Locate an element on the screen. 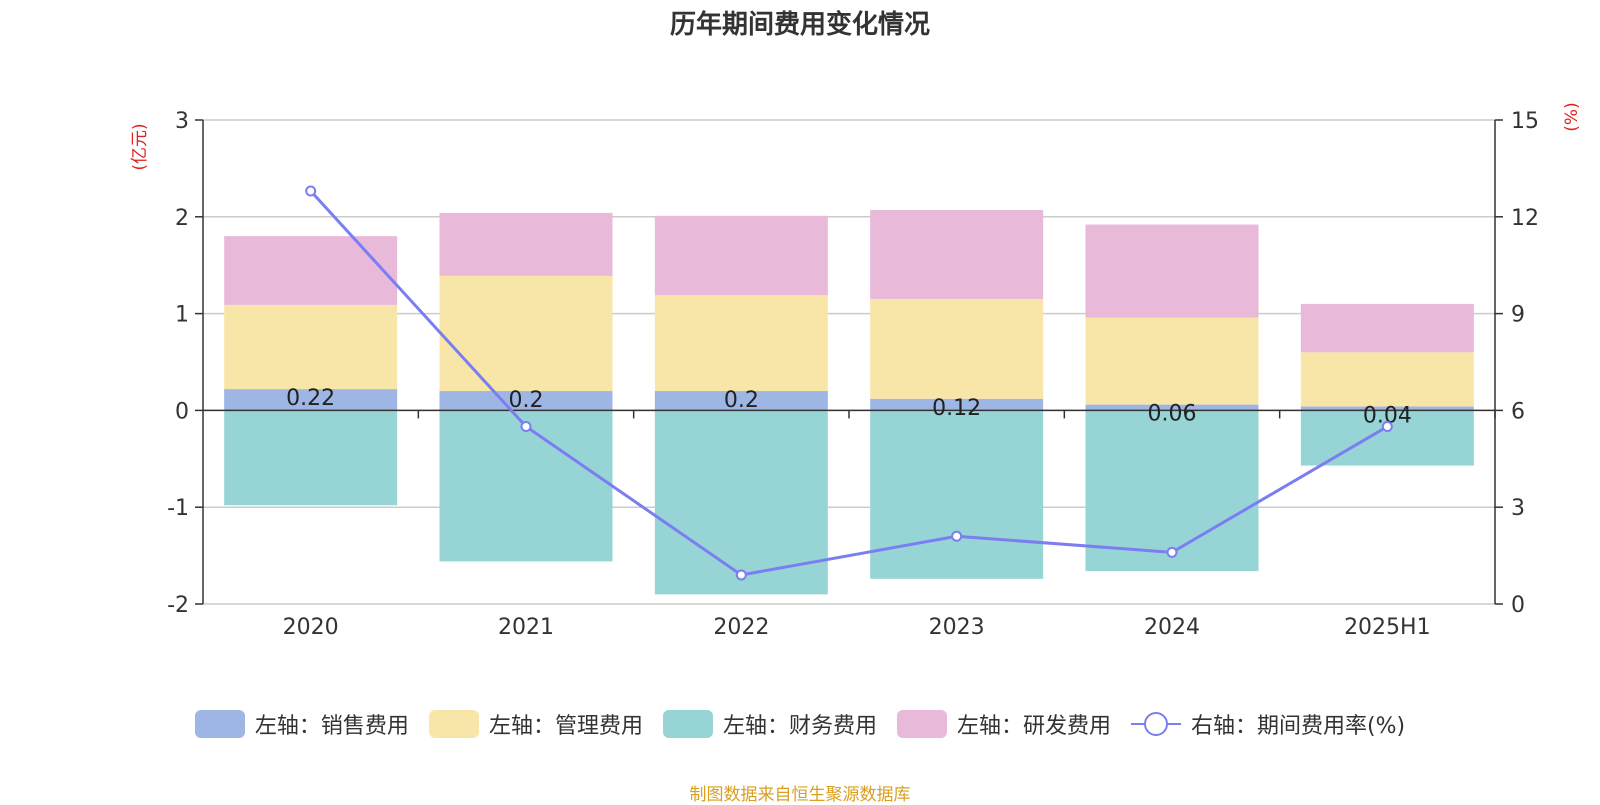  legend-swatch-sales is located at coordinates (219, 724).